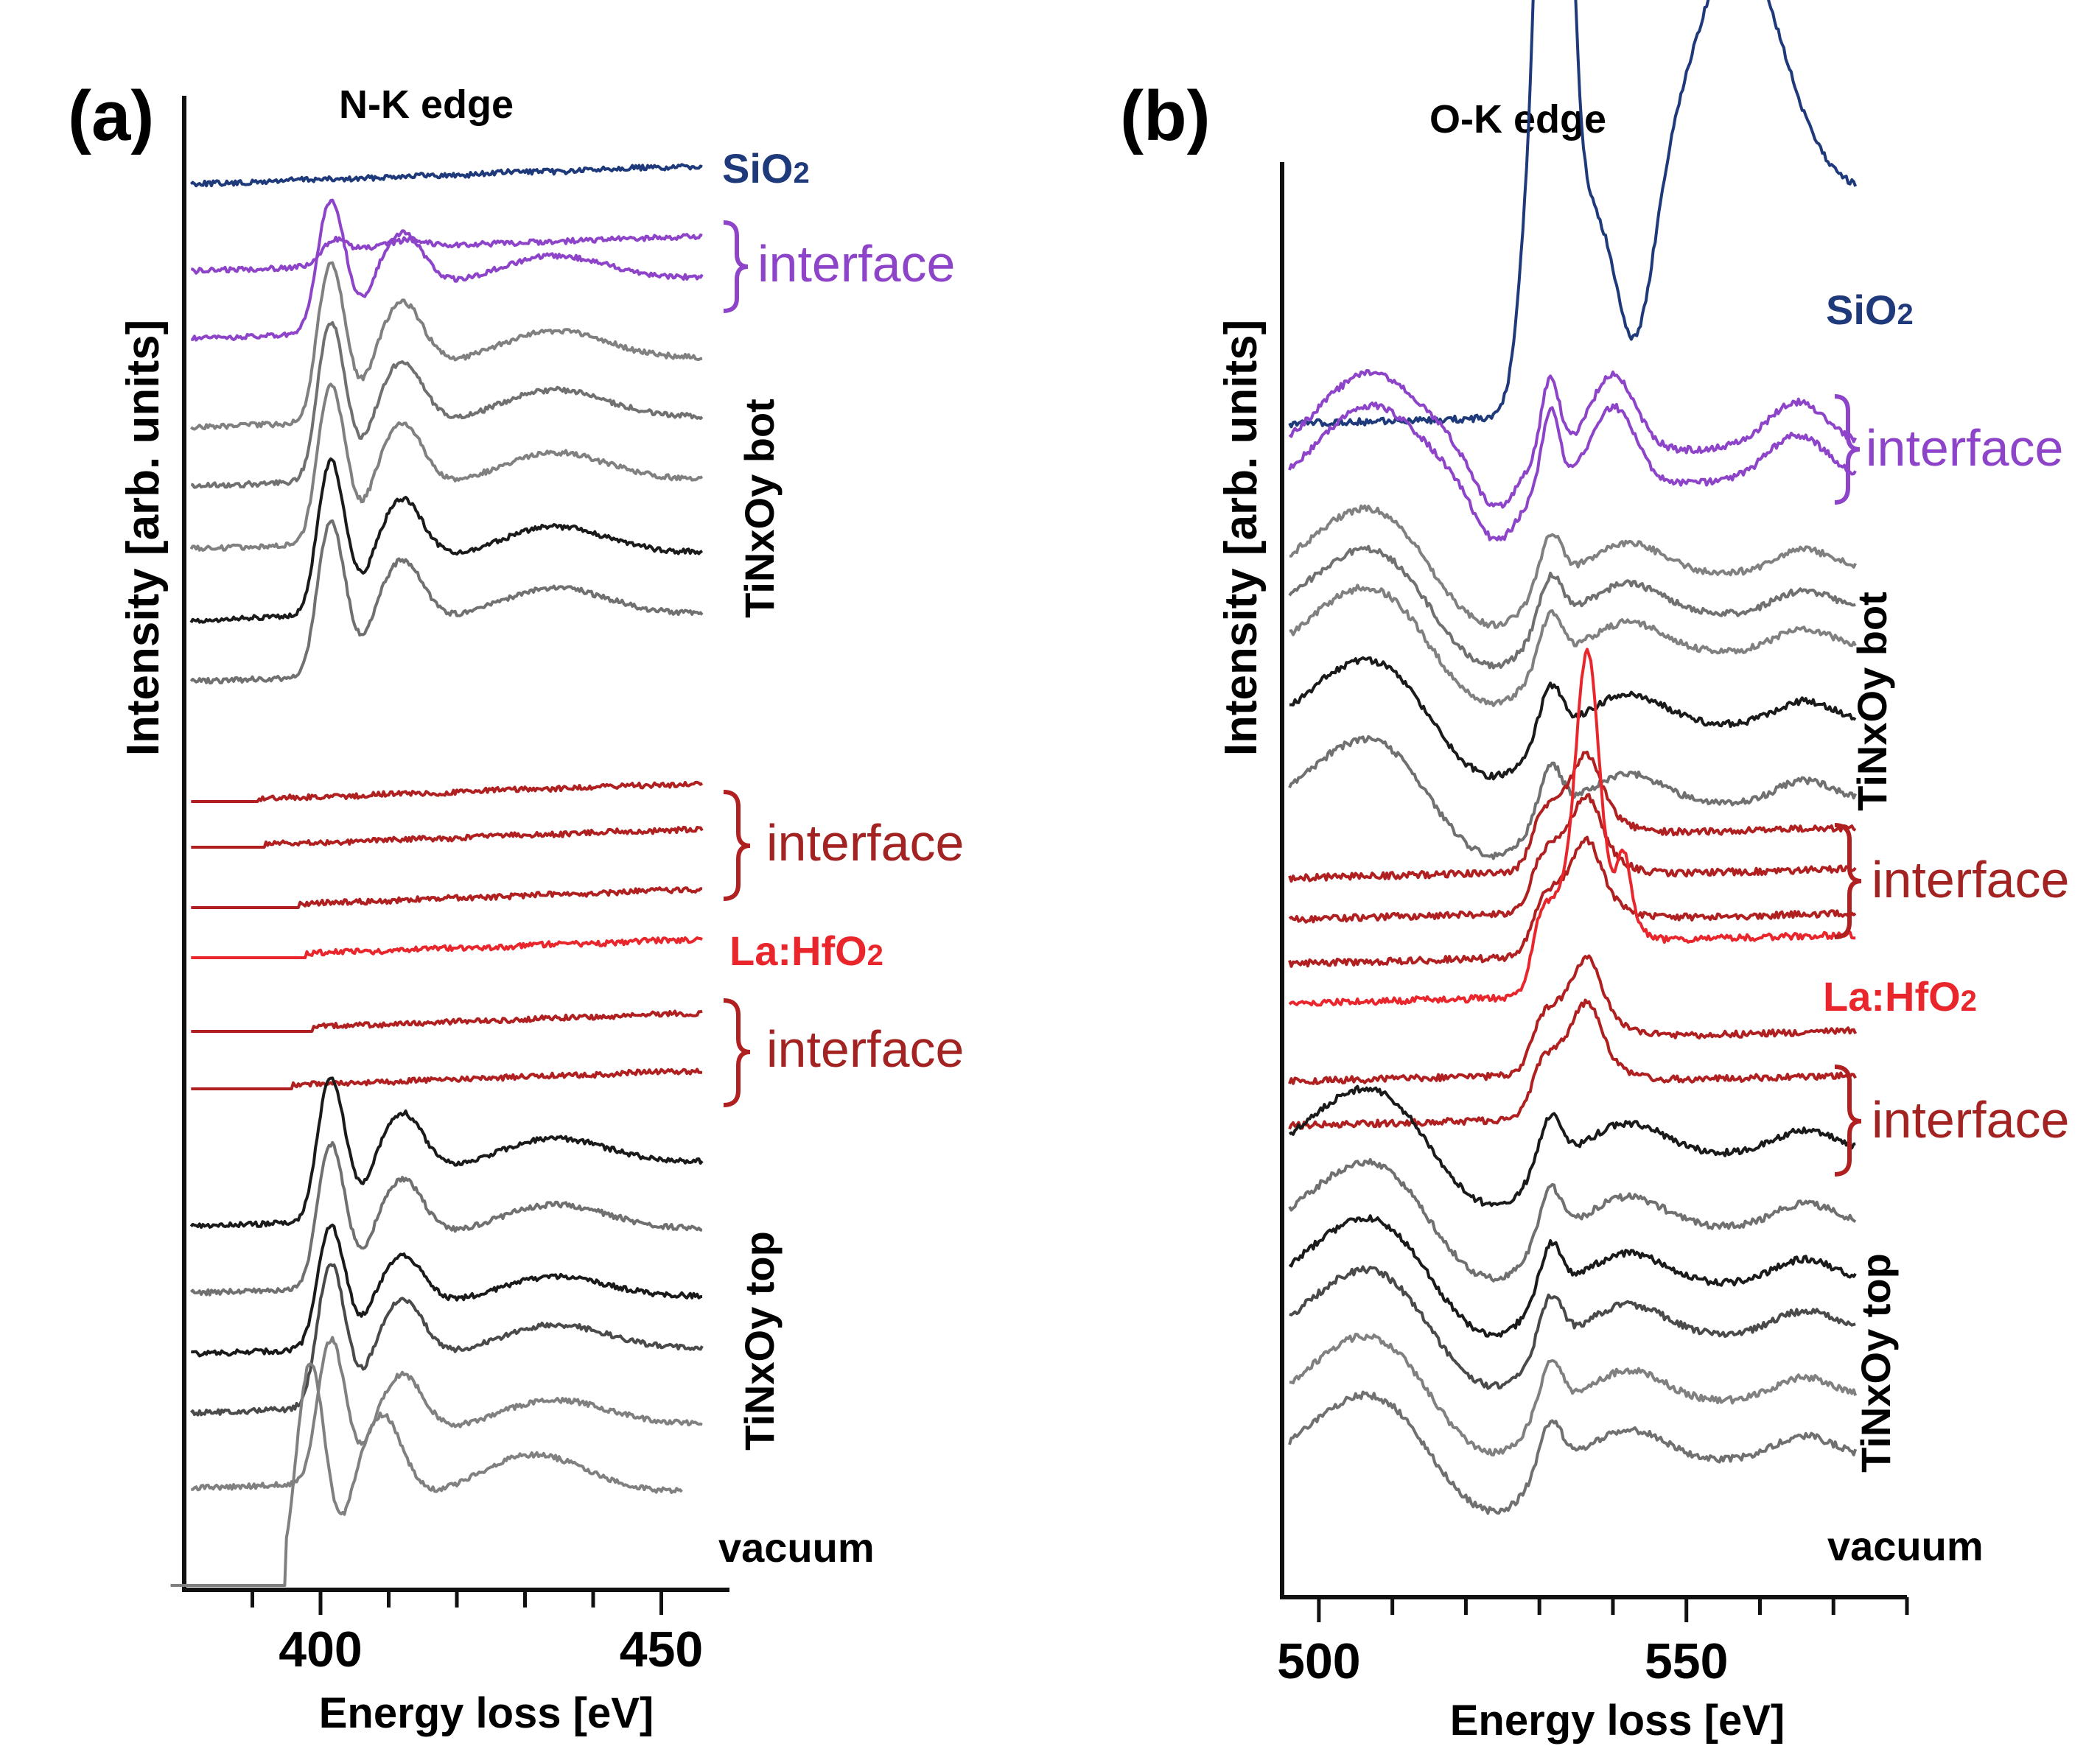 The width and height of the screenshot is (2100, 1760). What do you see at coordinates (1165, 116) in the screenshot?
I see `panel-b-label: (b)` at bounding box center [1165, 116].